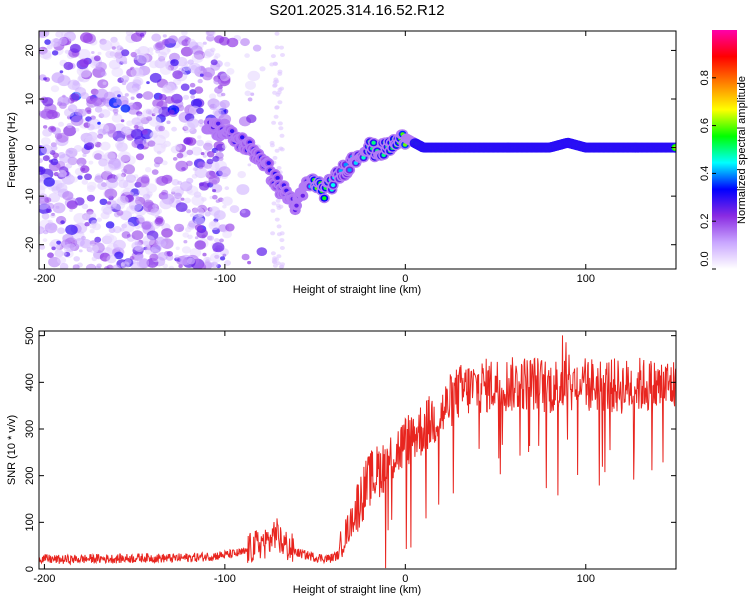  I want to click on x-tick-label: 100, so click(586, 279).